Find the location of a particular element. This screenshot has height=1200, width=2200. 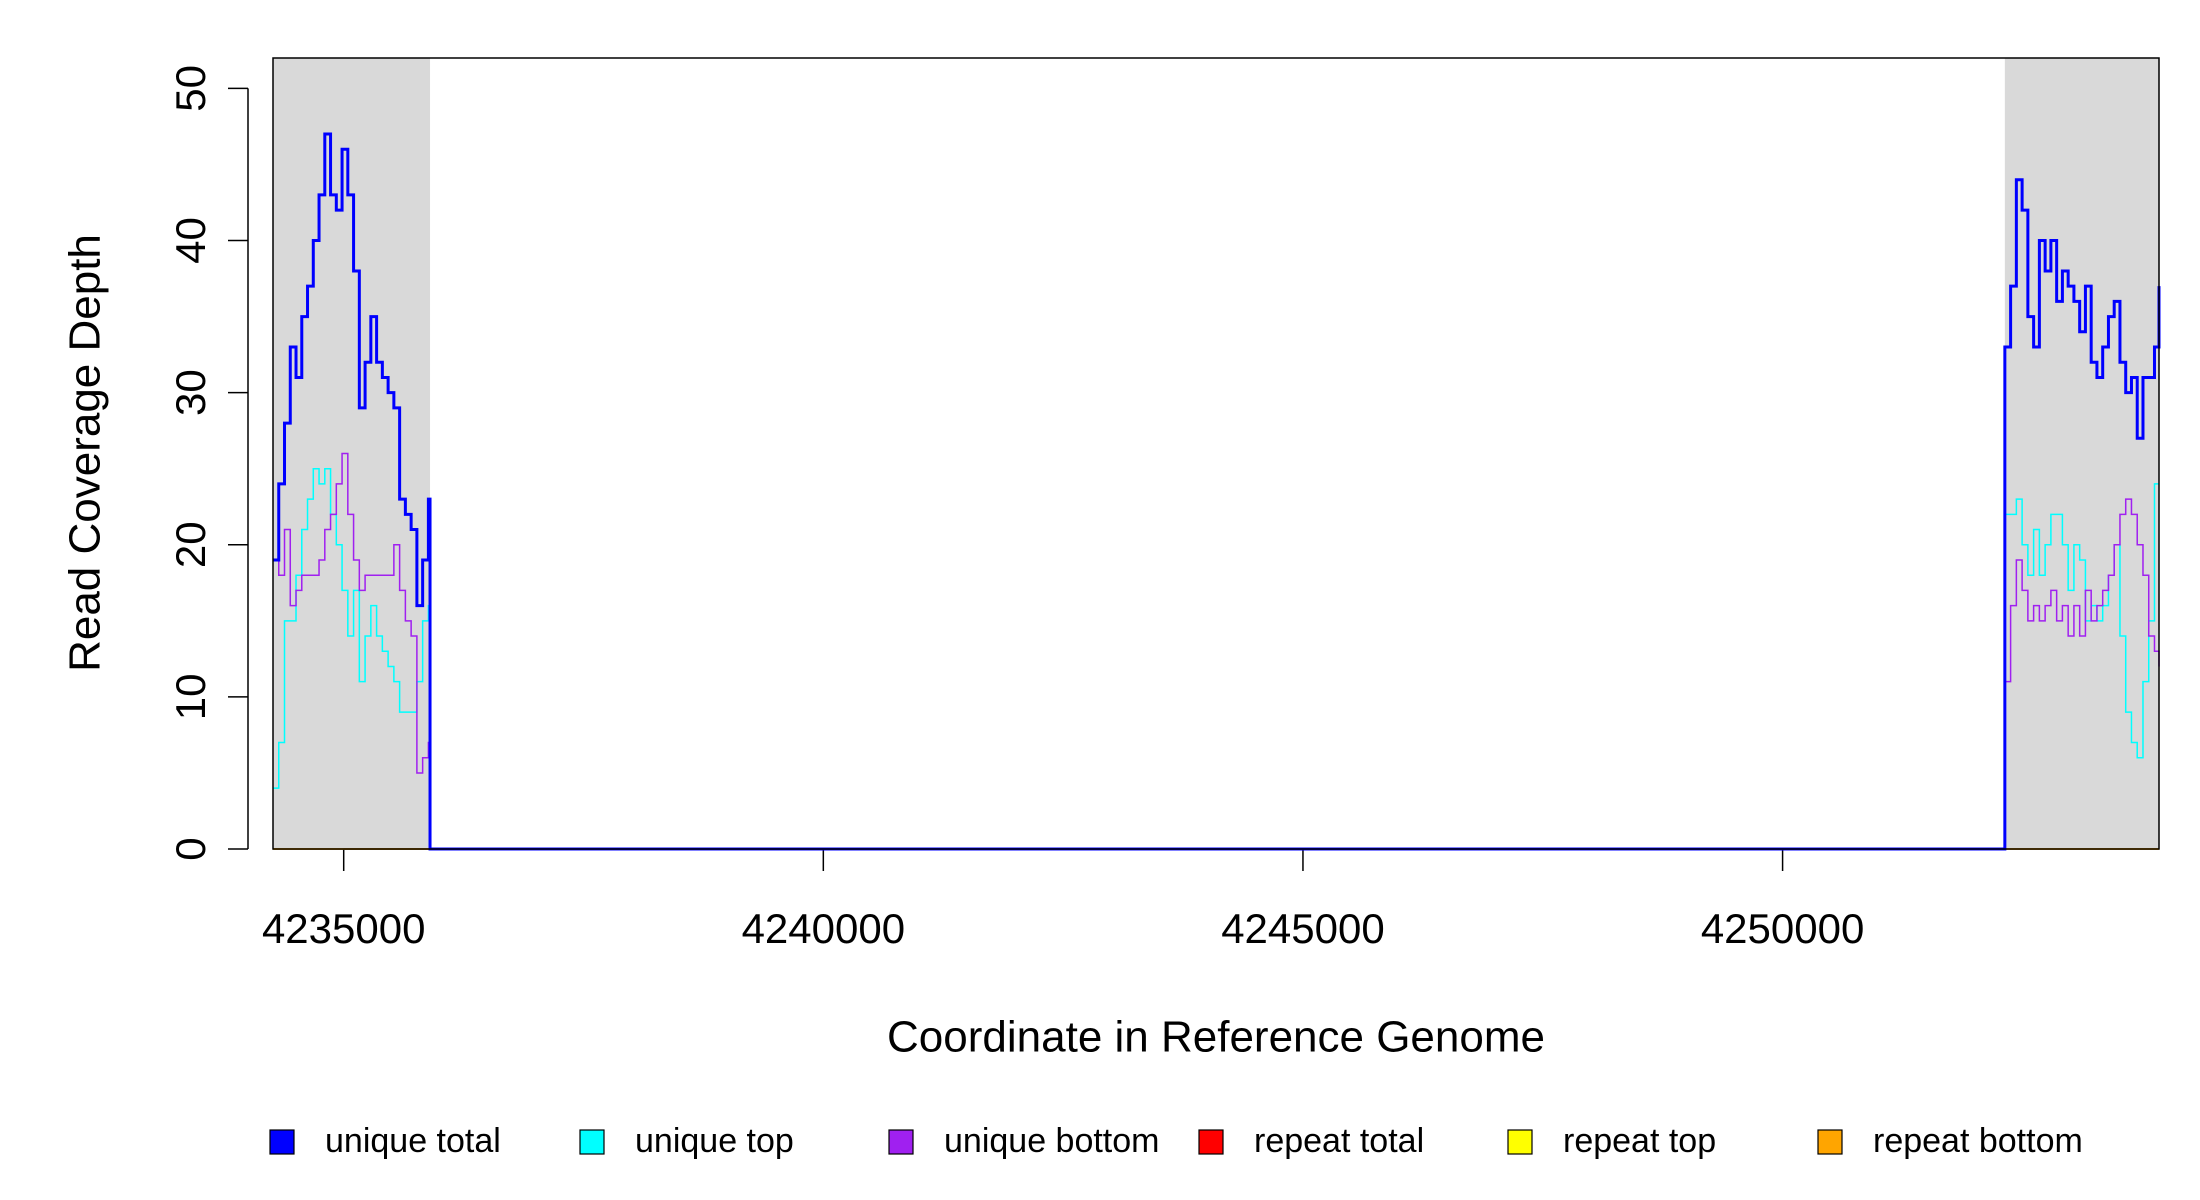

legend-label: unique top is located at coordinates (714, 1141).